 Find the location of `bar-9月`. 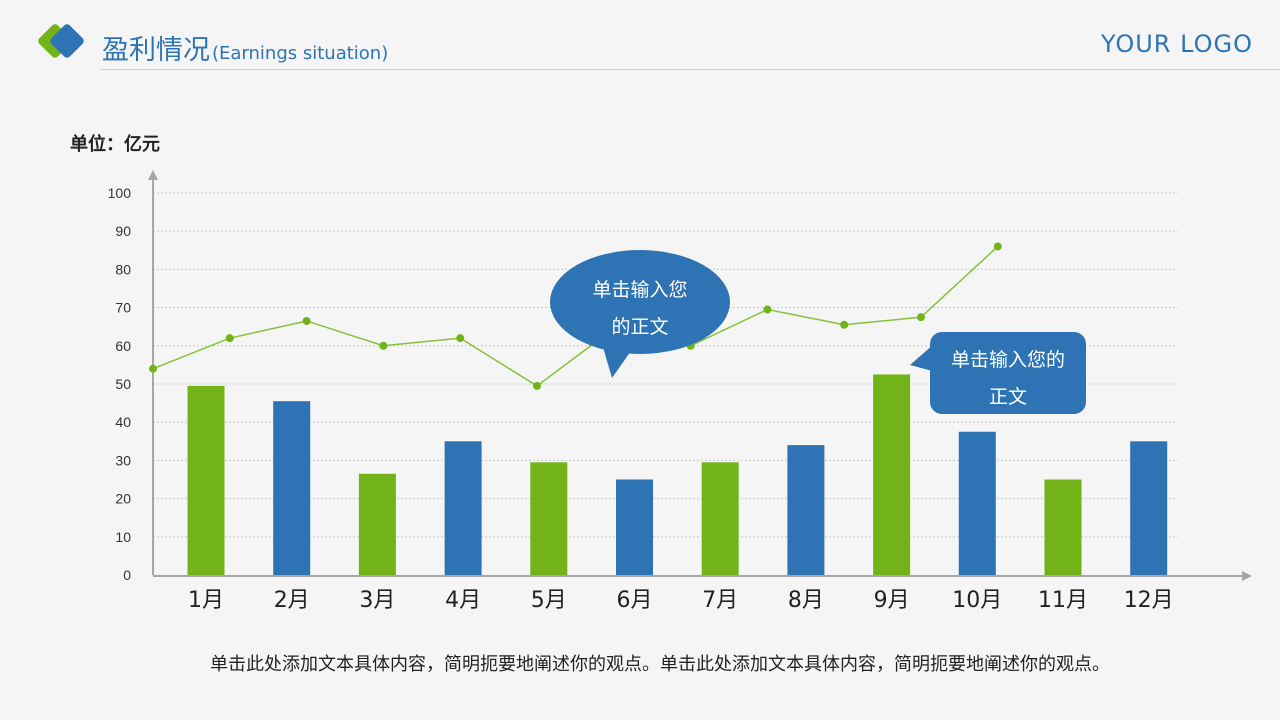

bar-9月 is located at coordinates (892, 474).